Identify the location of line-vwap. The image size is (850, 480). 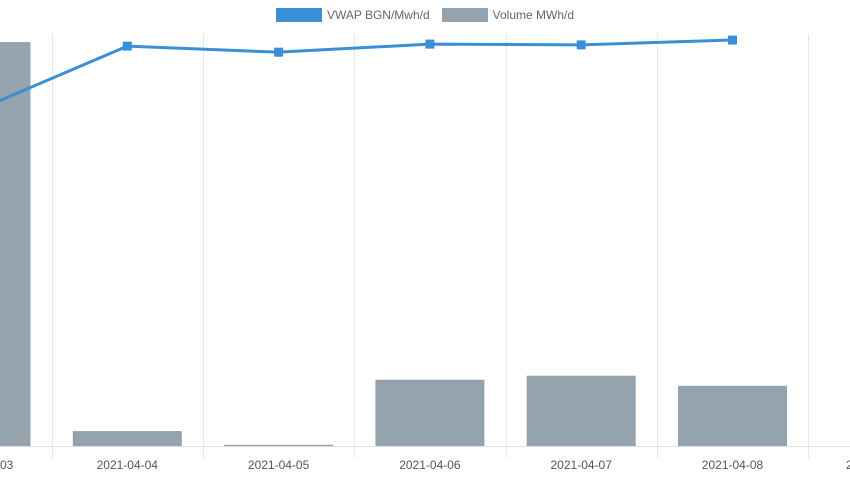
(366, 70).